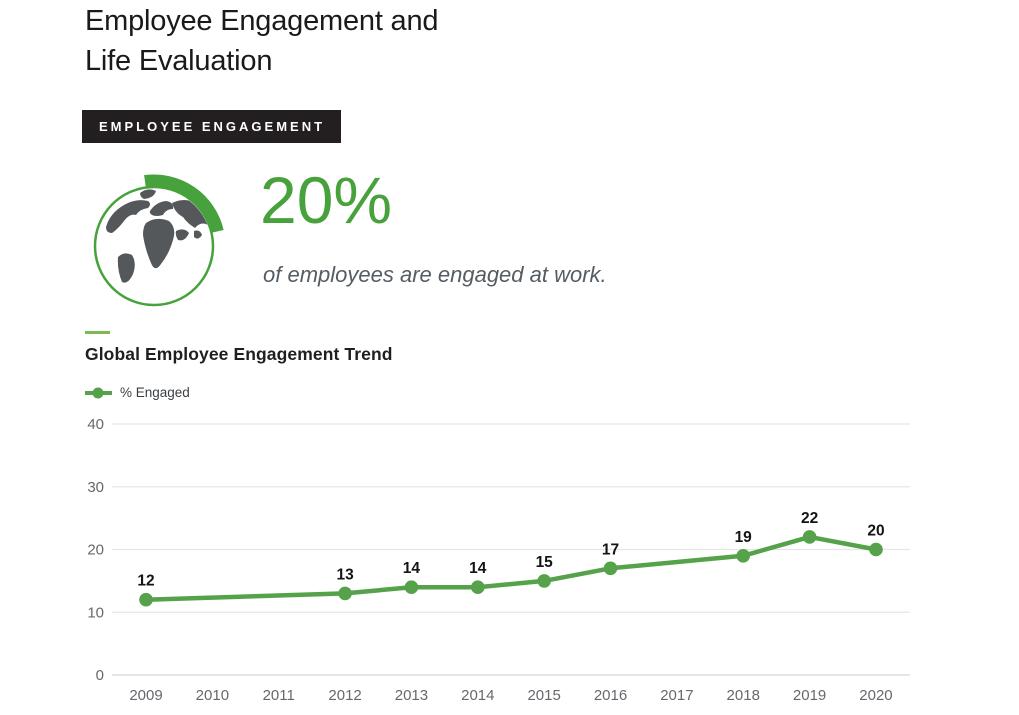 This screenshot has height=715, width=1019. I want to click on data-point-label: 20, so click(875, 531).